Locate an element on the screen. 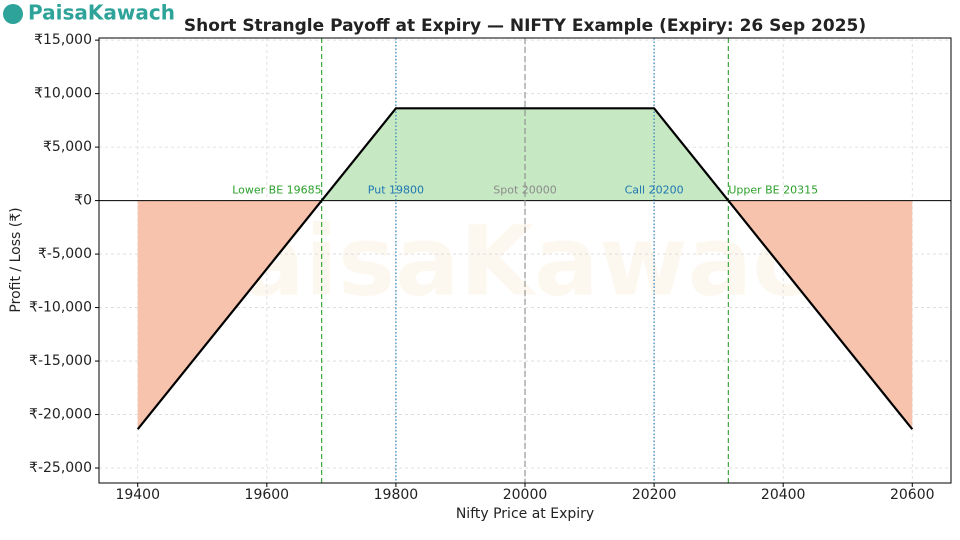 This screenshot has height=540, width=960. y-tick-label: ₹-10,000 is located at coordinates (60, 308).